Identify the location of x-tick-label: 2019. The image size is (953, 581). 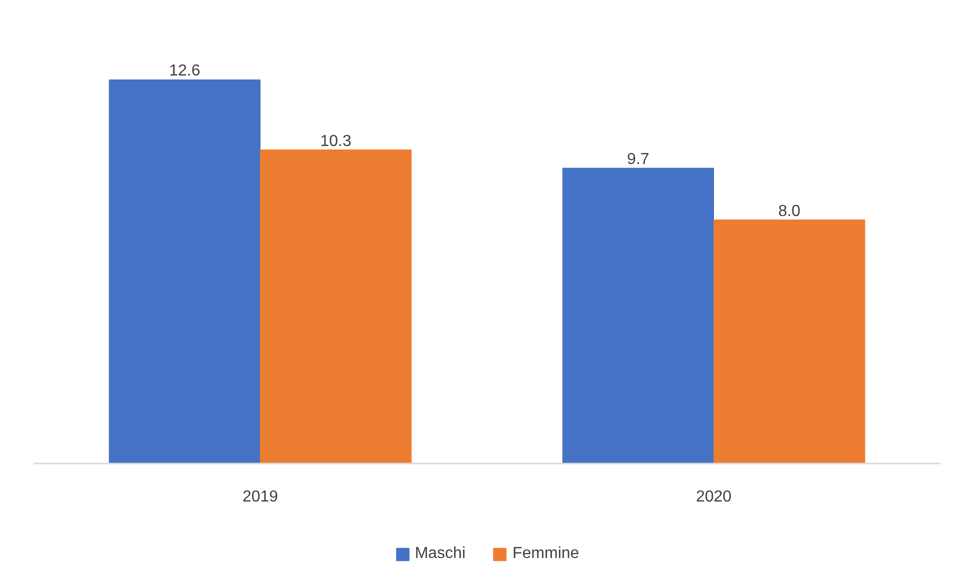
(260, 497).